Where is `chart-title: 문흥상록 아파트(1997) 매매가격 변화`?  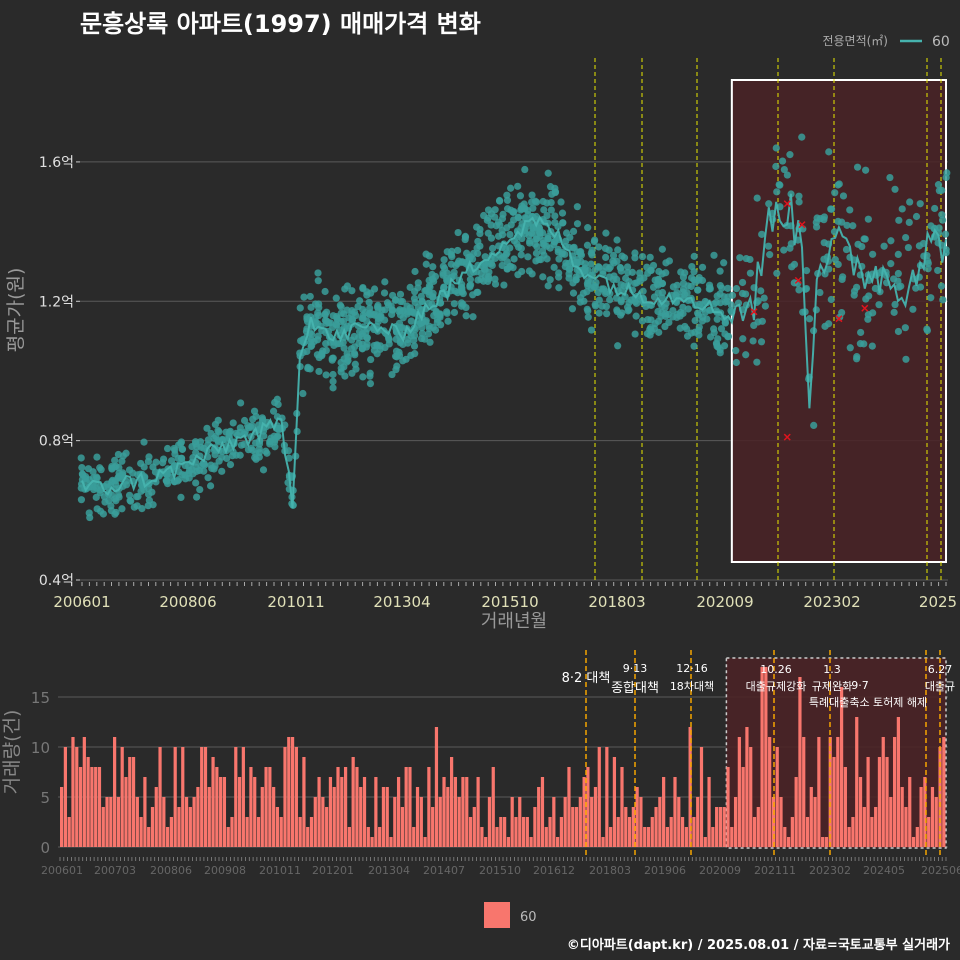
chart-title: 문흥상록 아파트(1997) 매매가격 변화 is located at coordinates (280, 24).